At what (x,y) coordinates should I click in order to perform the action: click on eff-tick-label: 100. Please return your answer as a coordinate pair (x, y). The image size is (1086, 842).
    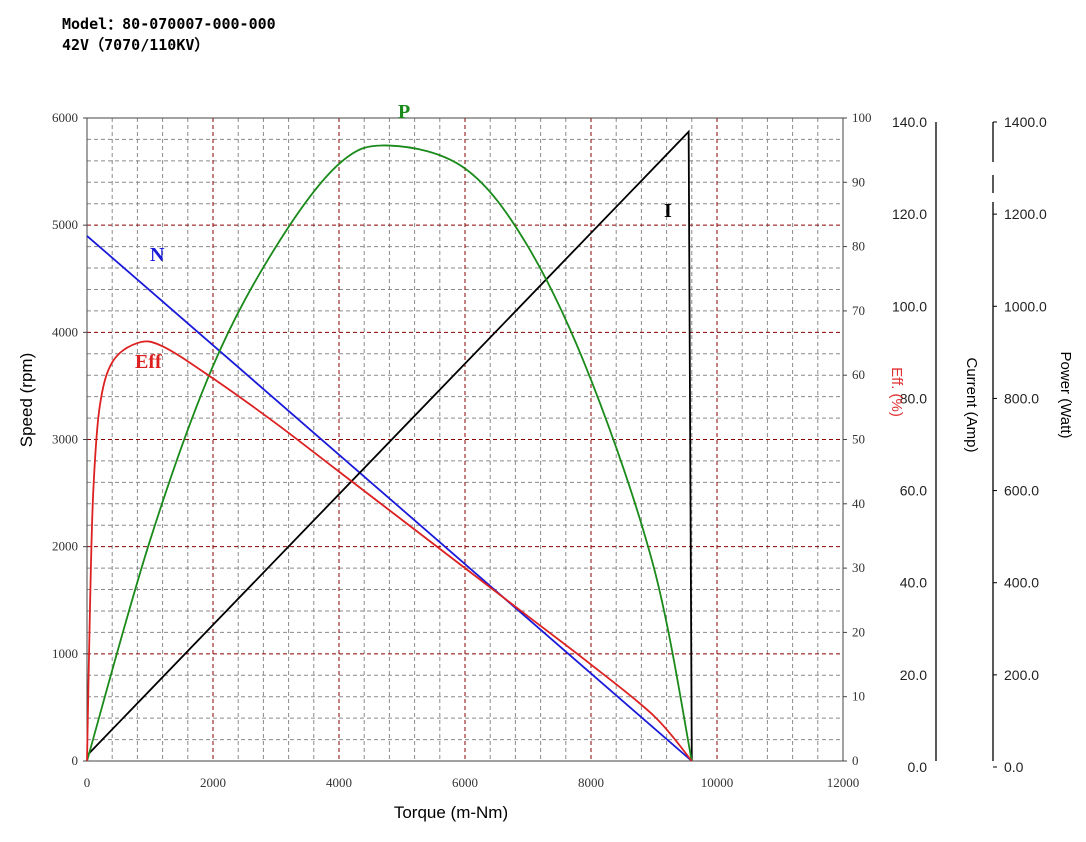
    Looking at the image, I should click on (862, 117).